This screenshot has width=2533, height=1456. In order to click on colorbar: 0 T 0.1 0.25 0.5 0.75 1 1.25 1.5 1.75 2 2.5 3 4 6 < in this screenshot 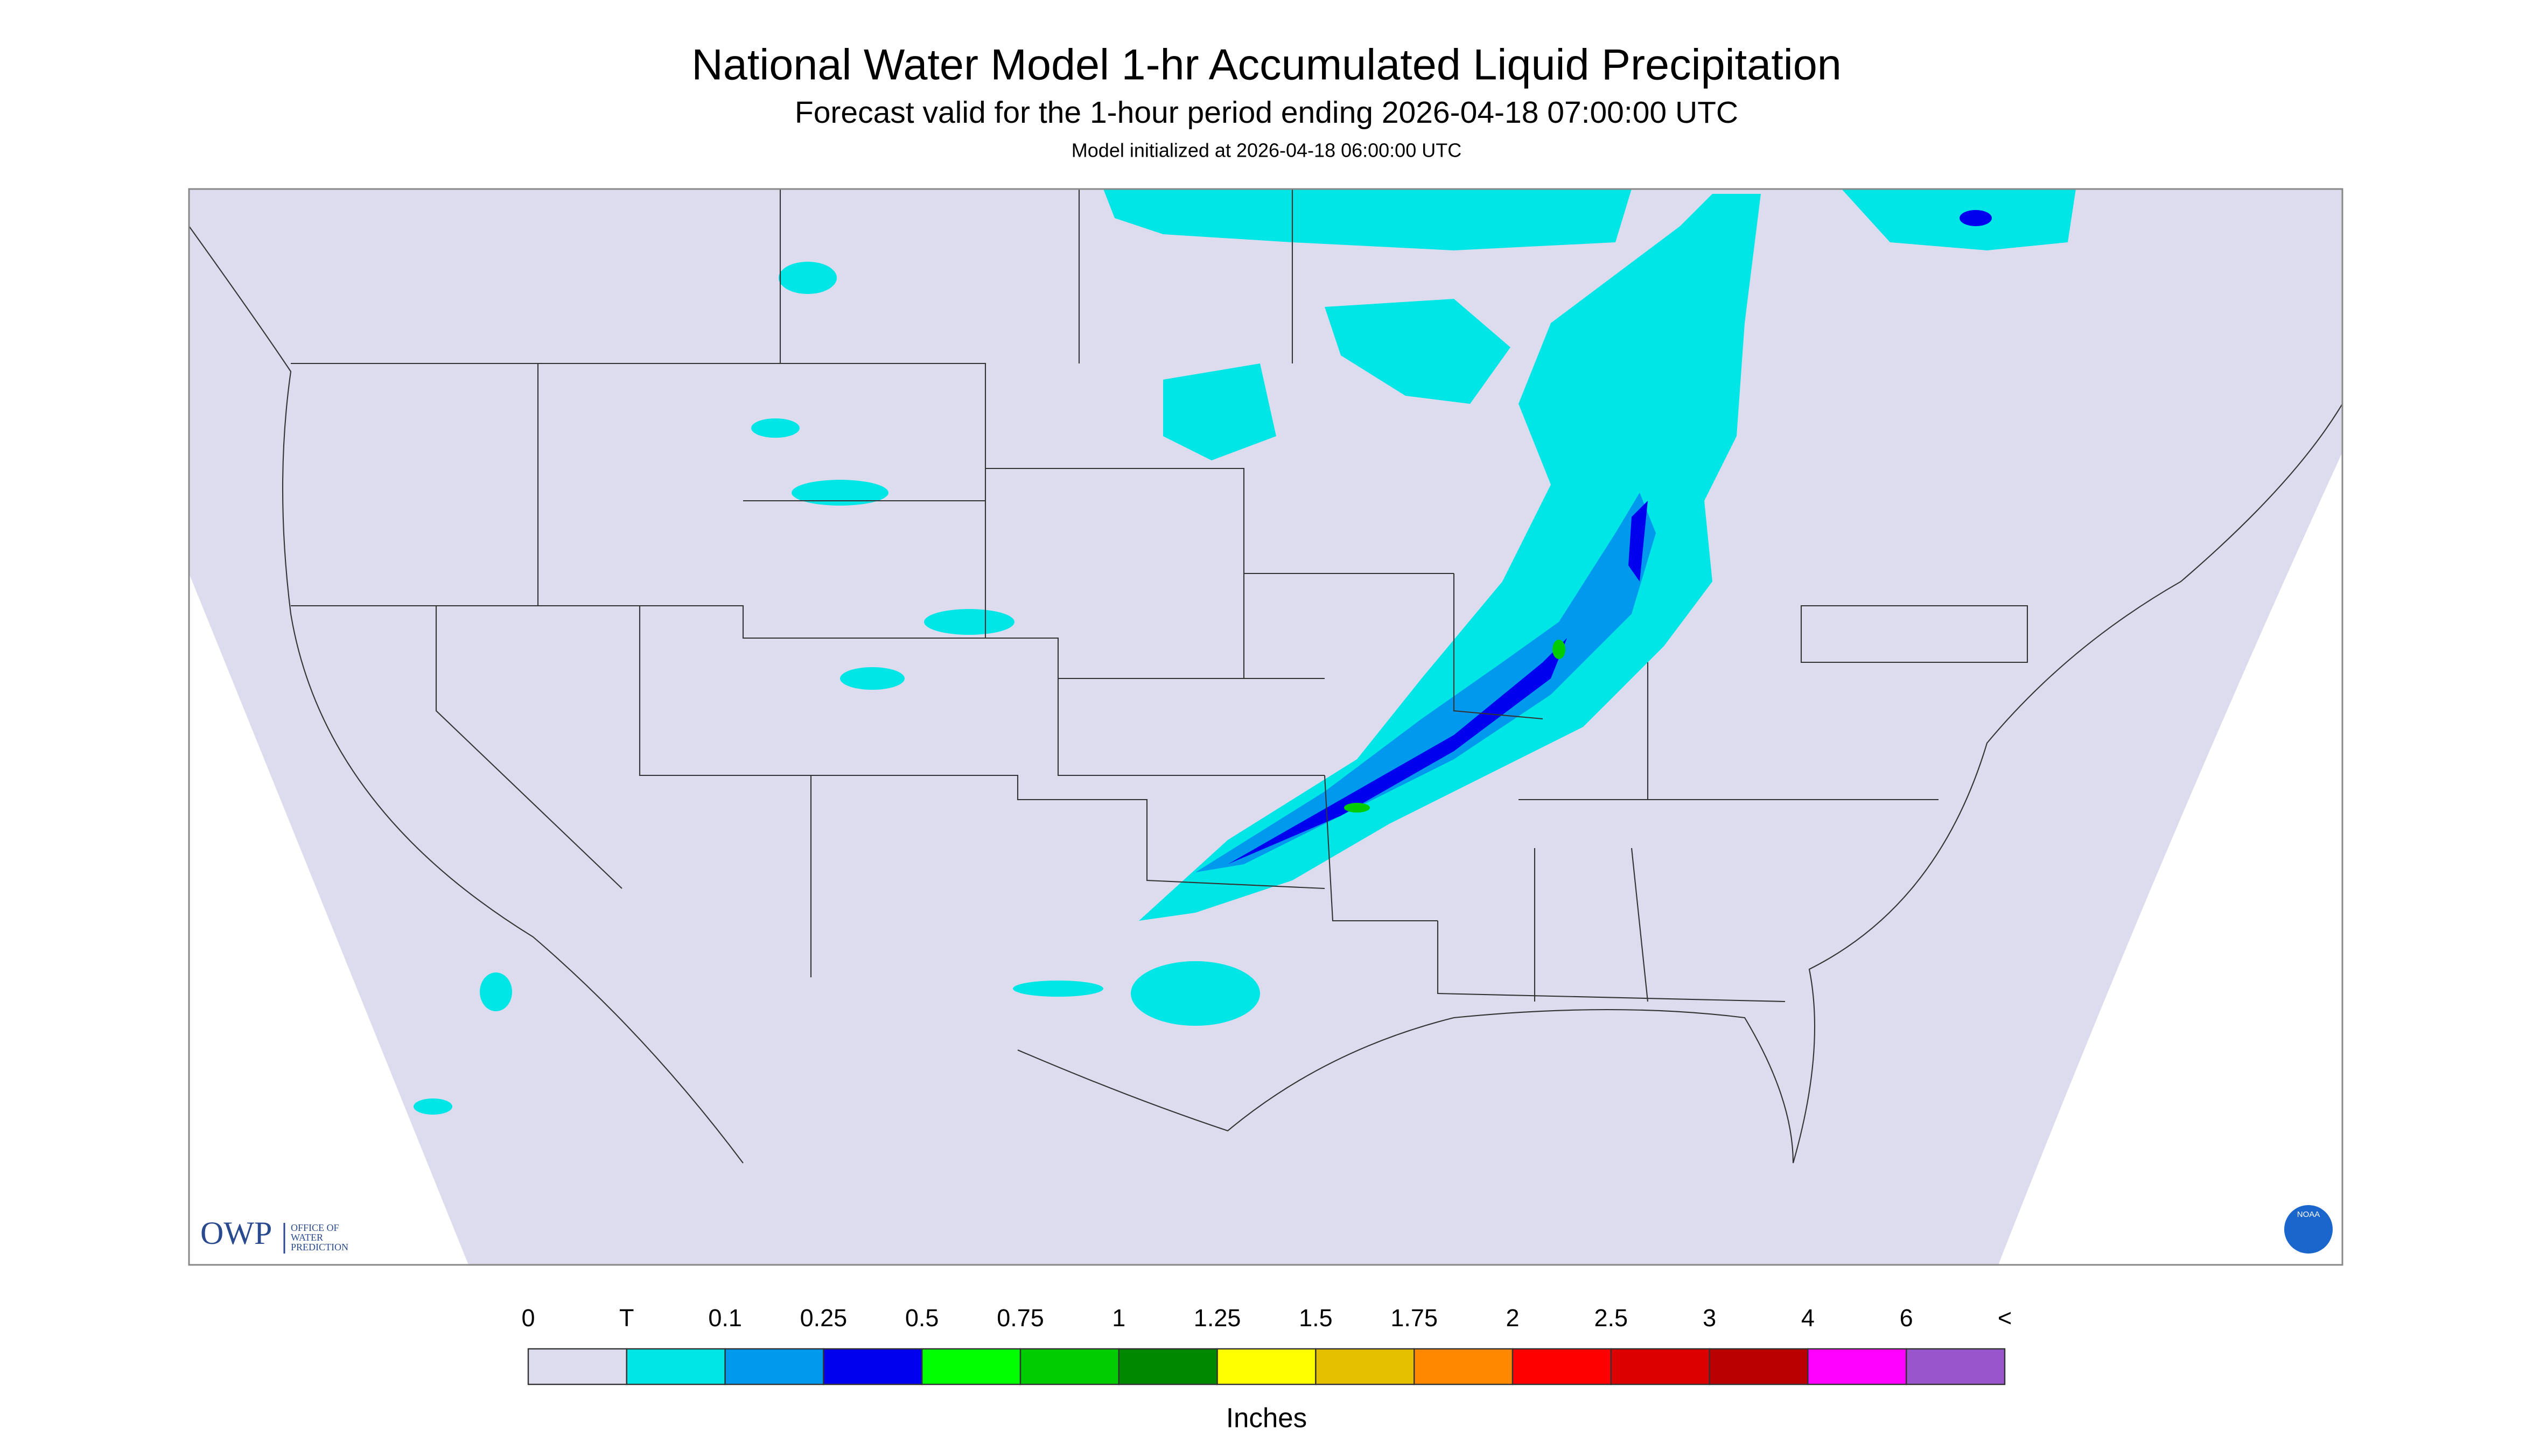, I will do `click(1266, 1344)`.